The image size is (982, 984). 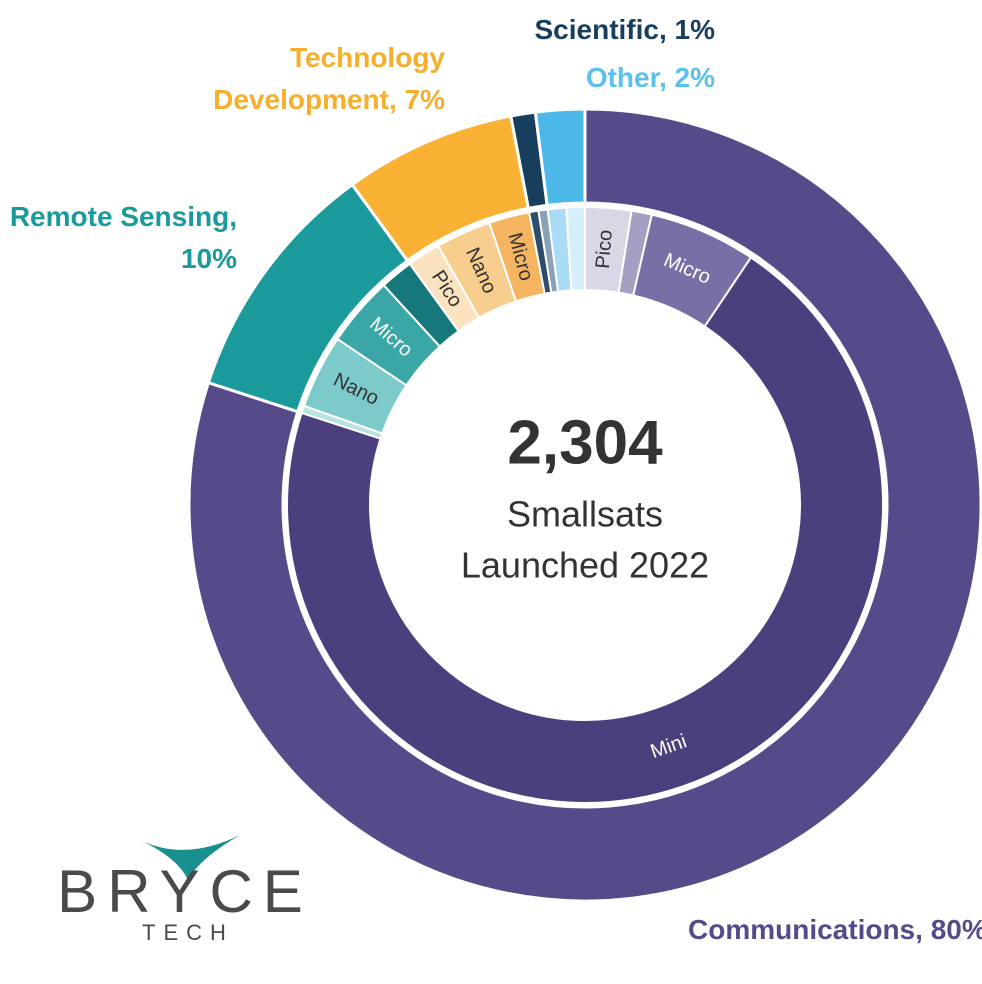 I want to click on segment-label: Technology Development, 7%, so click(x=329, y=78).